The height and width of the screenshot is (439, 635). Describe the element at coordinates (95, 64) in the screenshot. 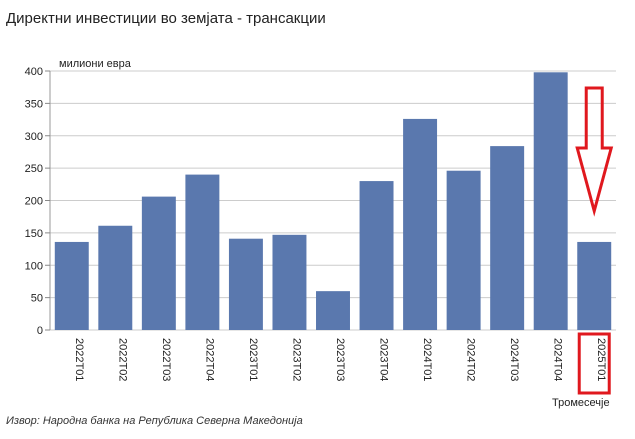

I see `y-axis-label: милиони евра` at that location.